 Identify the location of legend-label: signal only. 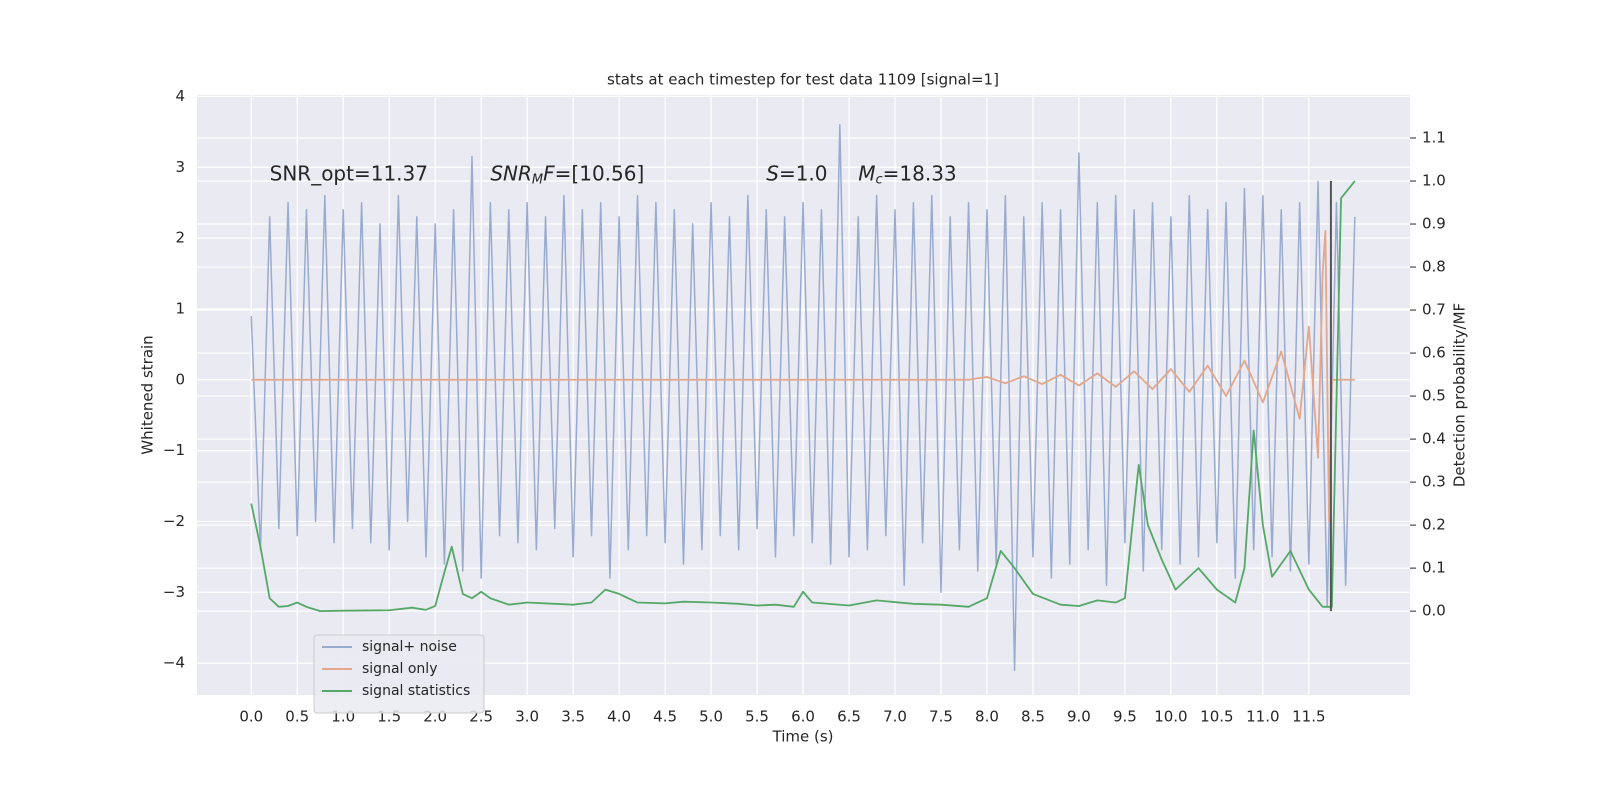
(399, 669).